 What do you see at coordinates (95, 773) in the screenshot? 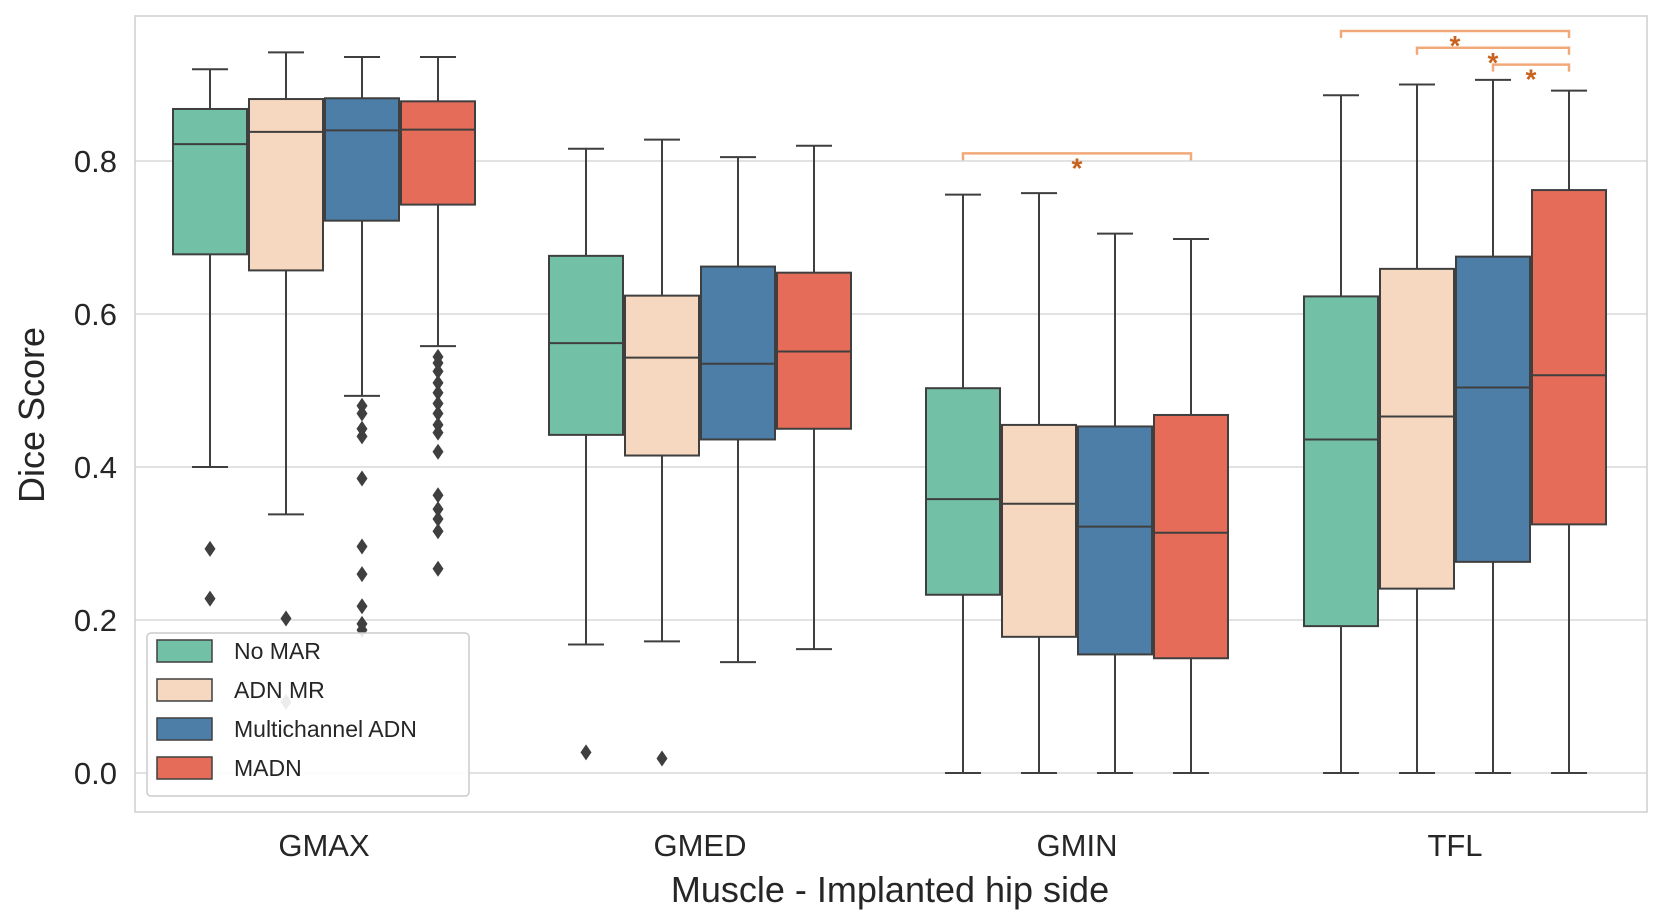
I see `y-tick-label: 0.0` at bounding box center [95, 773].